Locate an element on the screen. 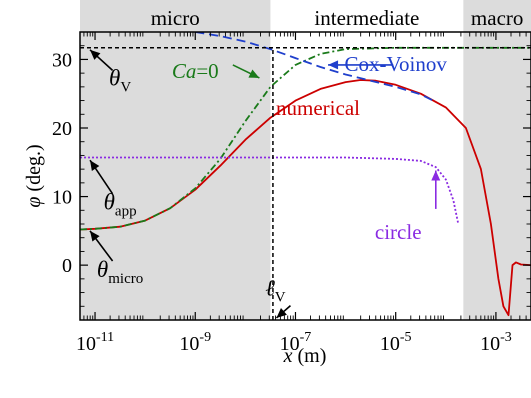 The width and height of the screenshot is (531, 398). region-micro-label: micro is located at coordinates (175, 18).